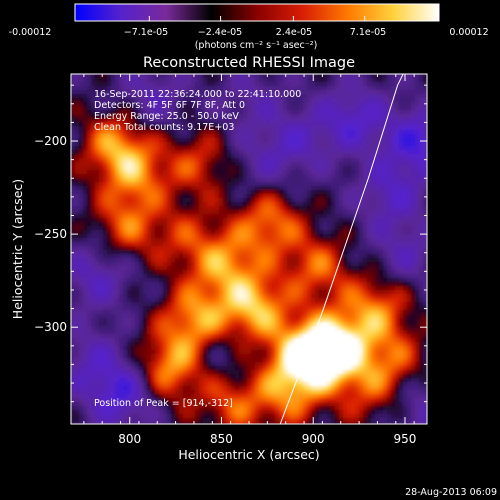  What do you see at coordinates (257, 12) in the screenshot?
I see `colorbar` at bounding box center [257, 12].